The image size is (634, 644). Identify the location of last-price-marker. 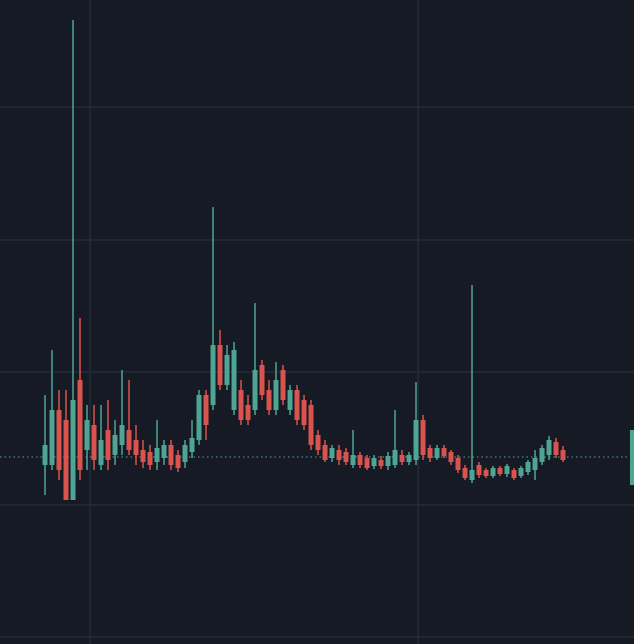
(632, 457).